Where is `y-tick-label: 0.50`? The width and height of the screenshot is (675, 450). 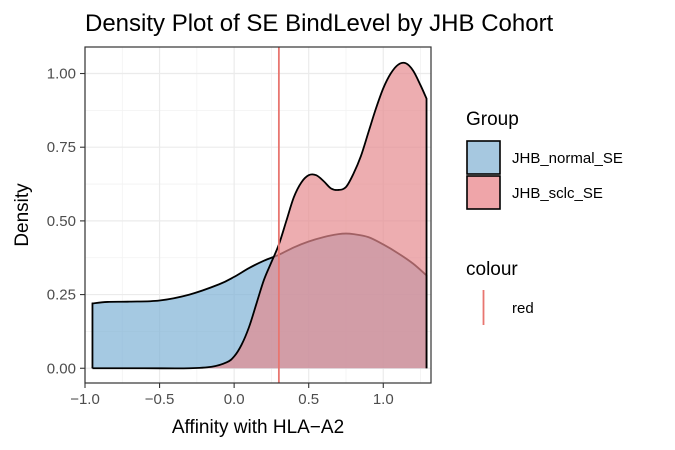 y-tick-label: 0.50 is located at coordinates (61, 221).